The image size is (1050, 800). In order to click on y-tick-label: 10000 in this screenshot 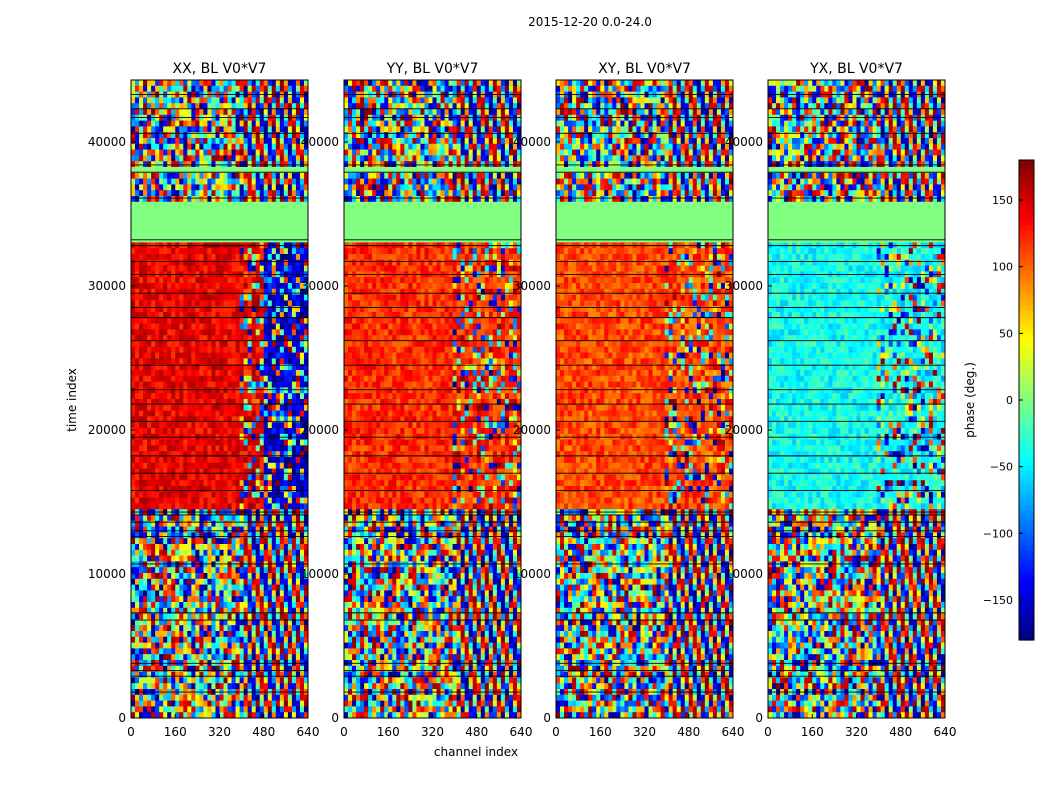, I will do `click(532, 574)`.